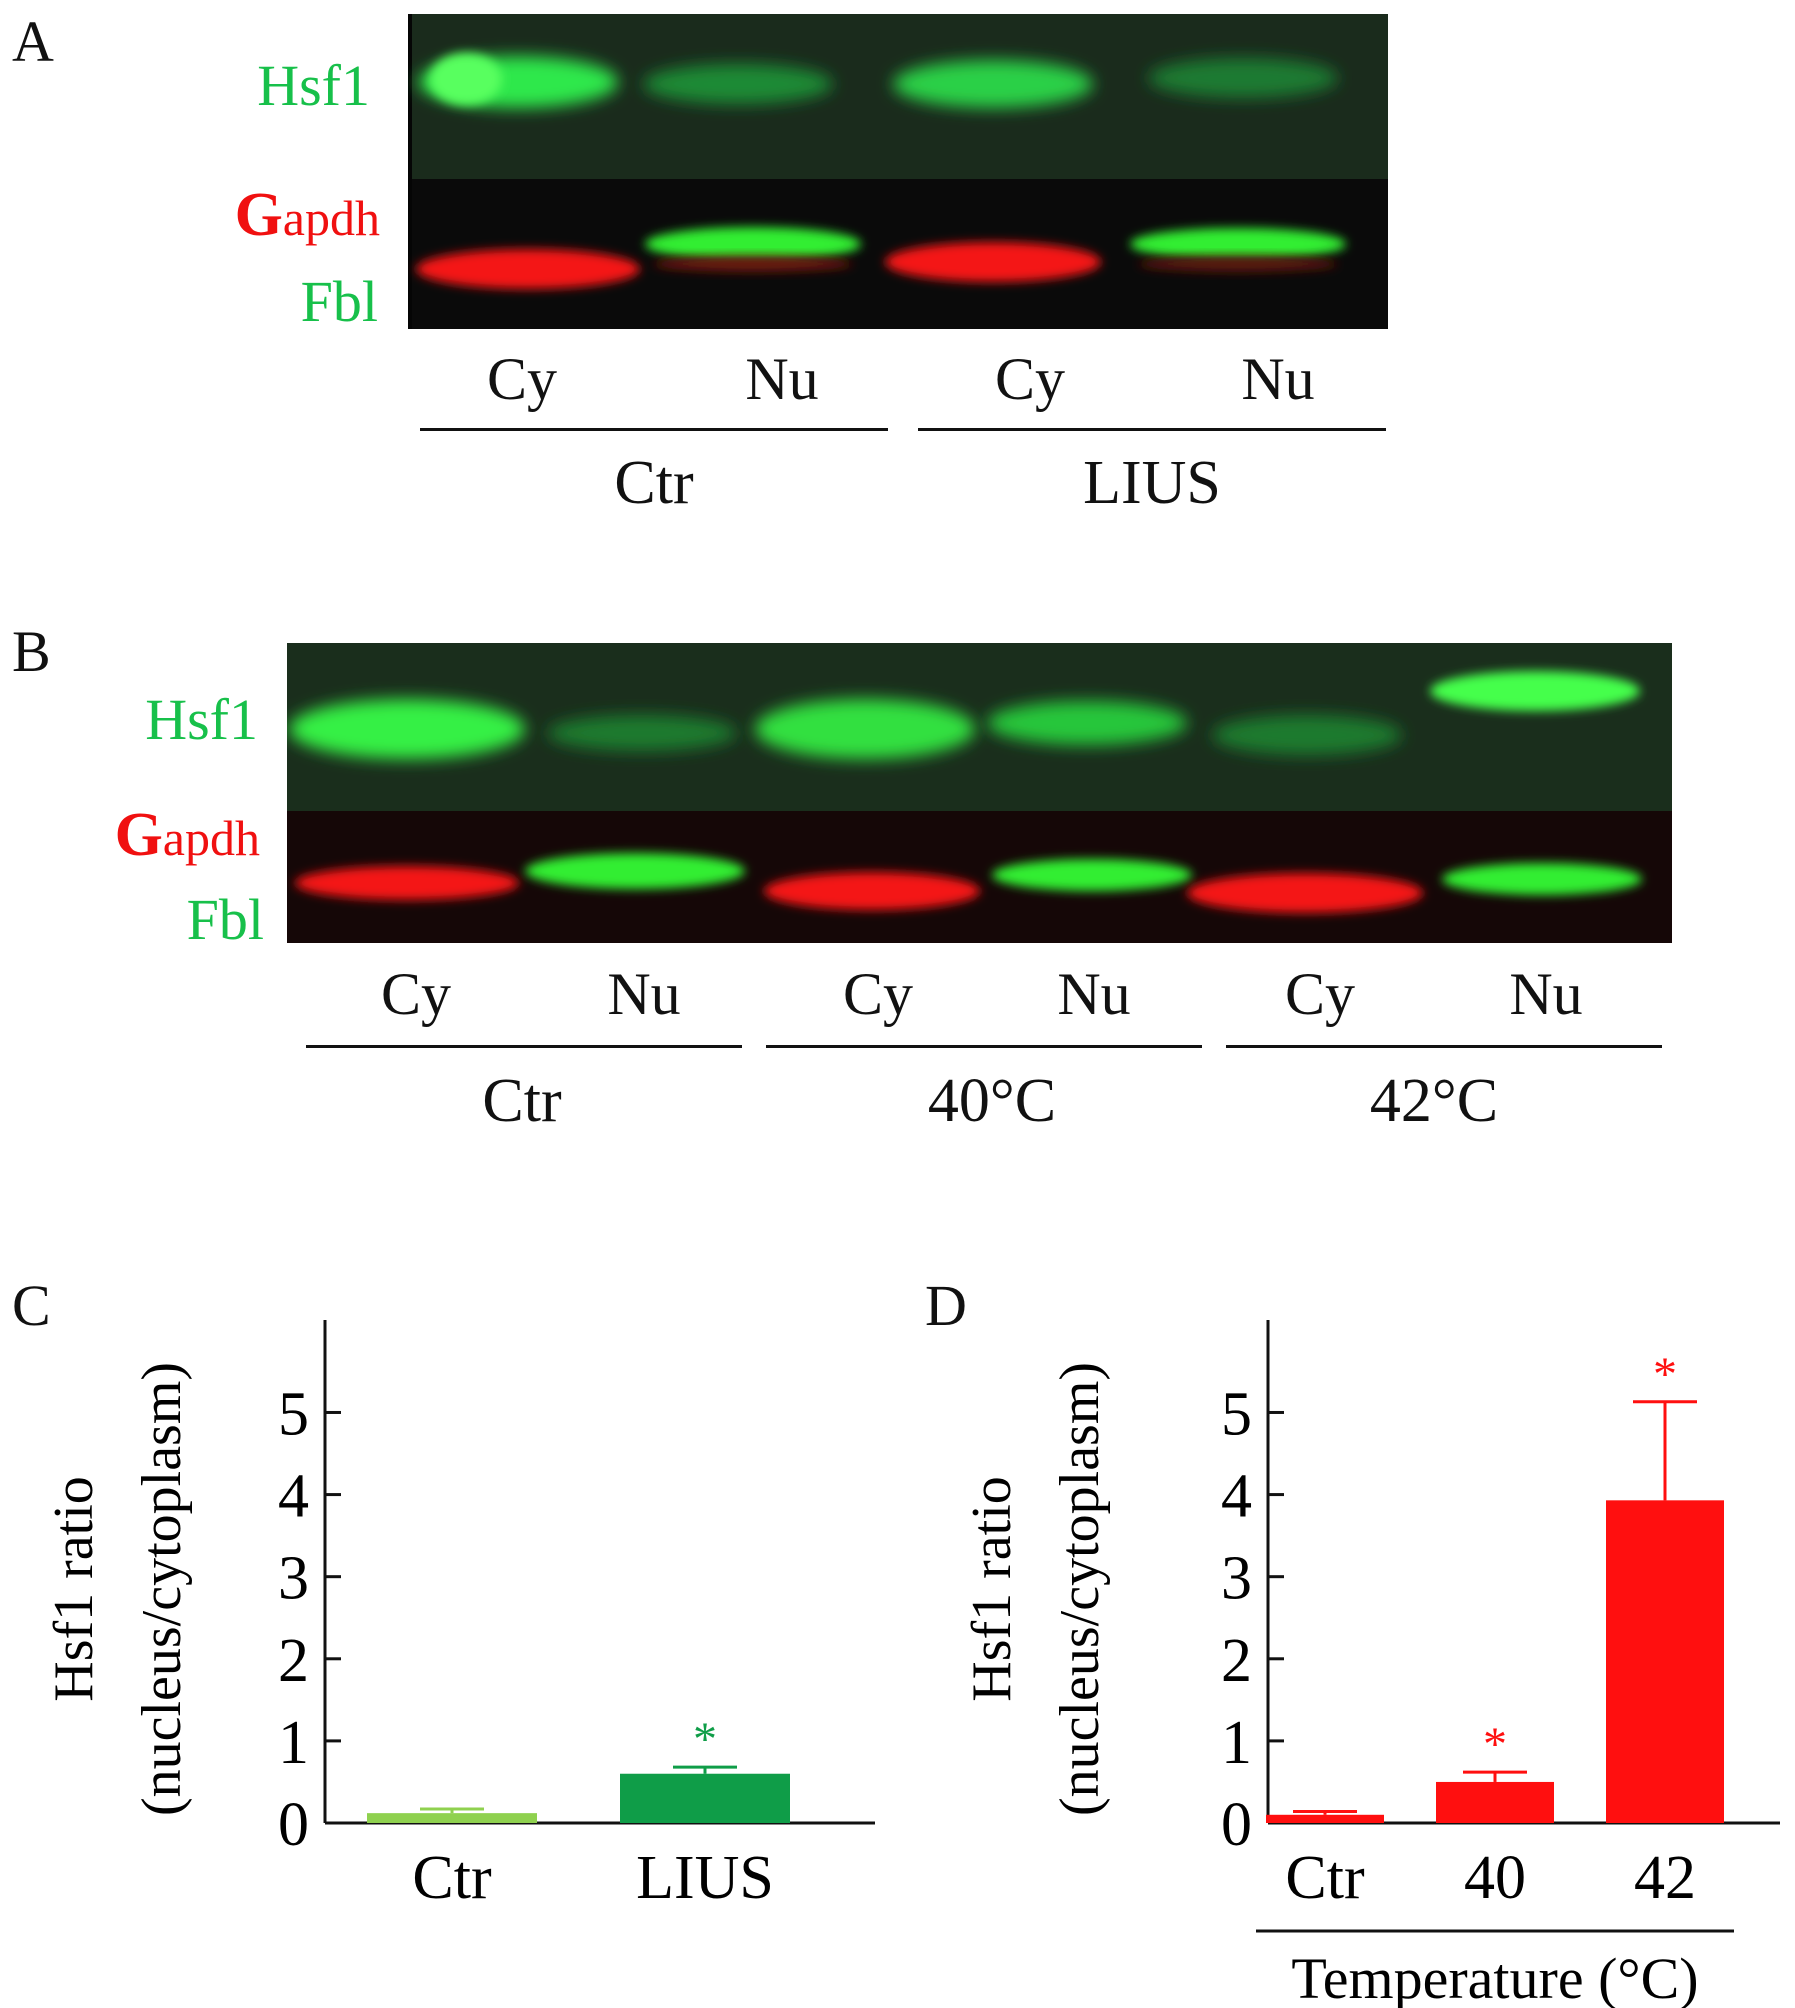 This screenshot has height=2008, width=1795. Describe the element at coordinates (1320, 994) in the screenshot. I see `lane-label-b-5: Cy` at that location.